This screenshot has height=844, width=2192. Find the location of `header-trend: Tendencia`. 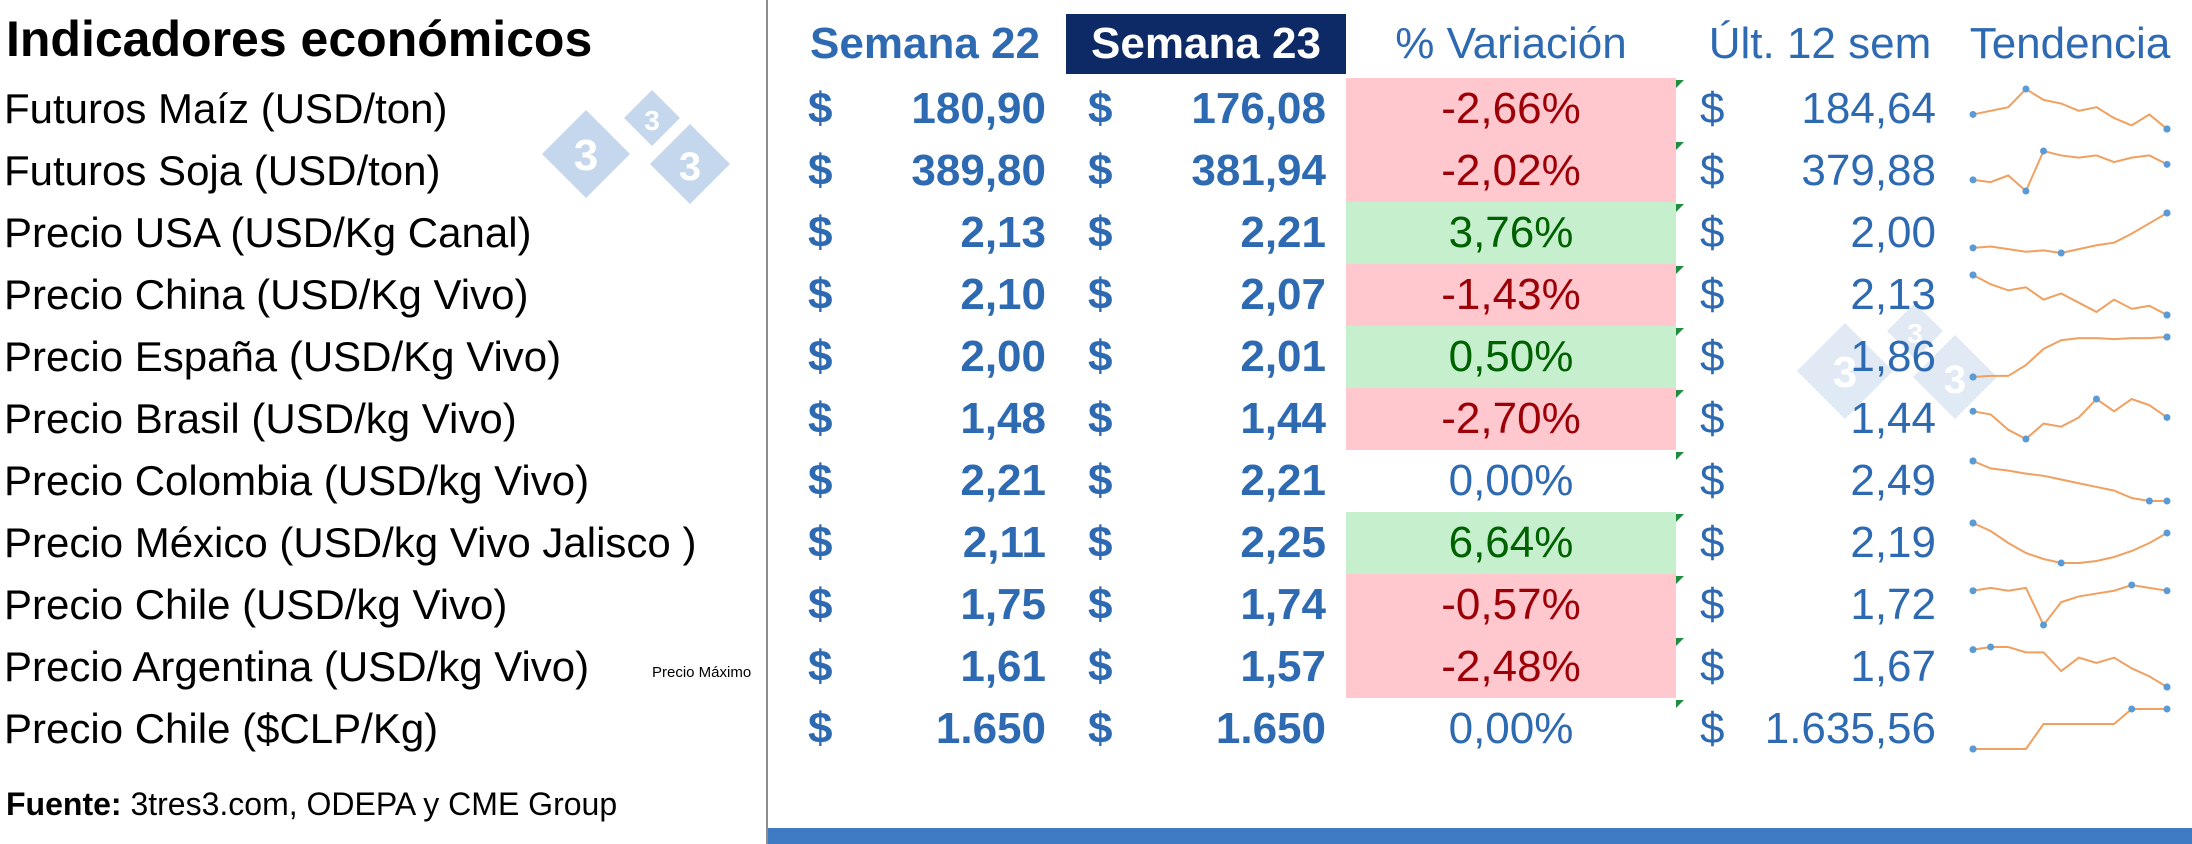

header-trend: Tendencia is located at coordinates (2070, 43).